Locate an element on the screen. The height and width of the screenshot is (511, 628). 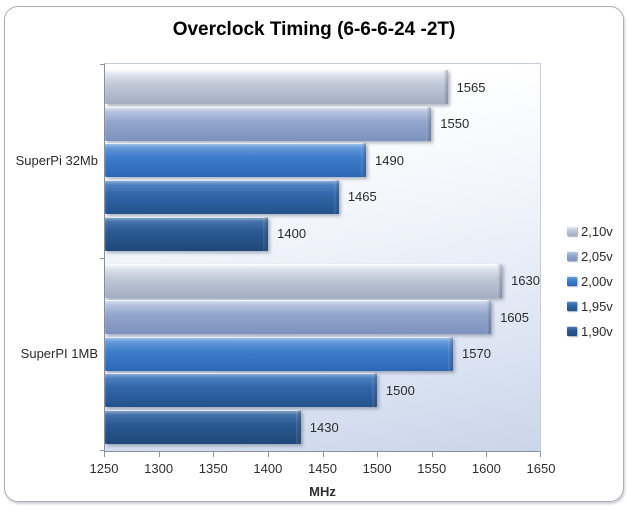
legend-item: 2,00v is located at coordinates (590, 281).